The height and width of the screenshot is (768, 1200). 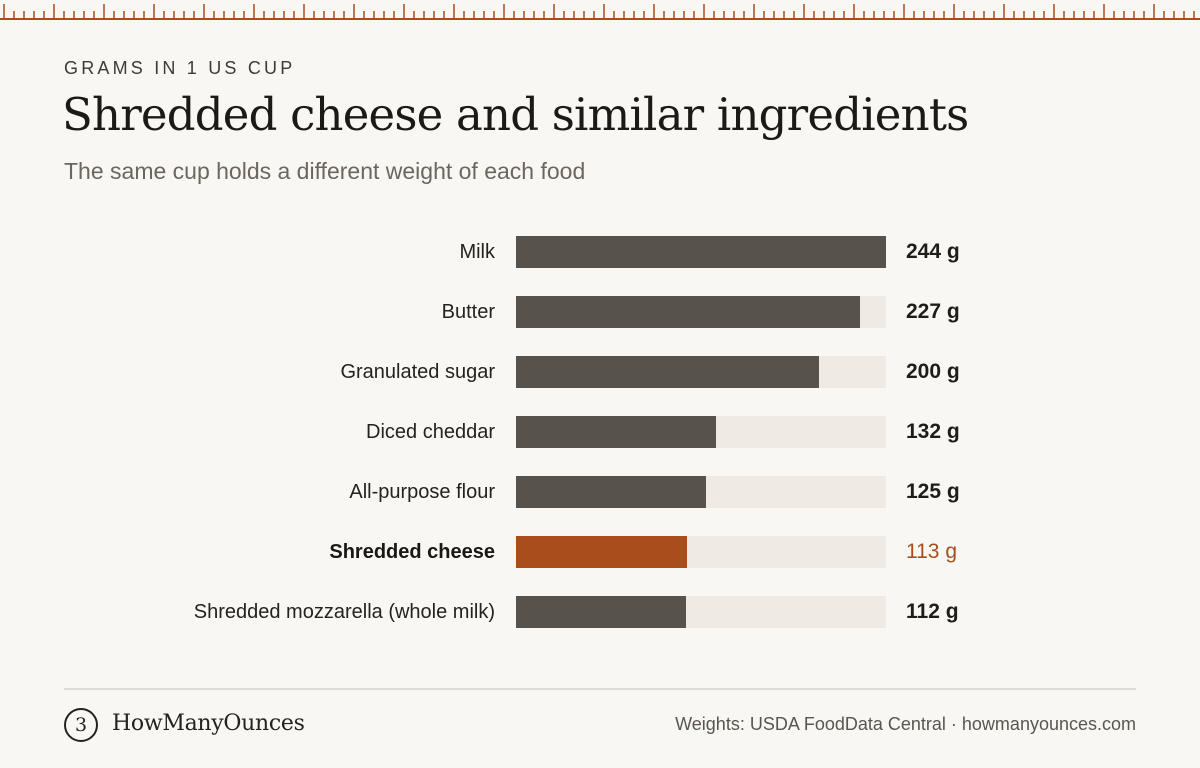 I want to click on bar-shredded-mozzarella, so click(x=601, y=612).